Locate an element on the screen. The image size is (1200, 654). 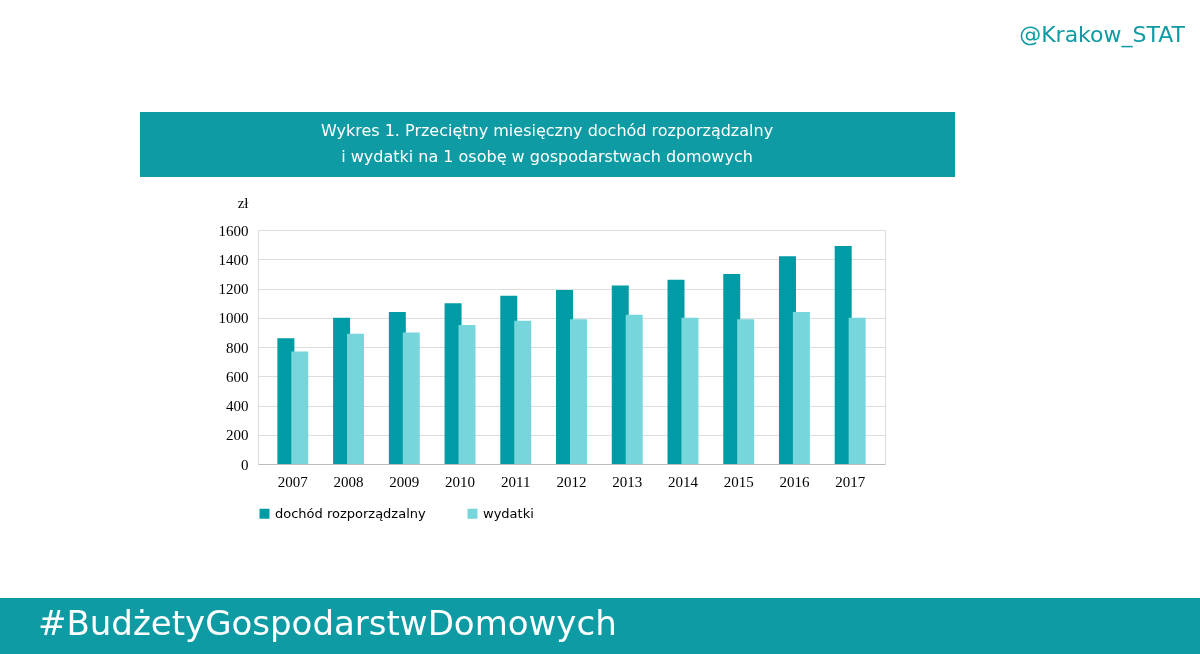
x-tick-label: 2016 is located at coordinates (794, 481).